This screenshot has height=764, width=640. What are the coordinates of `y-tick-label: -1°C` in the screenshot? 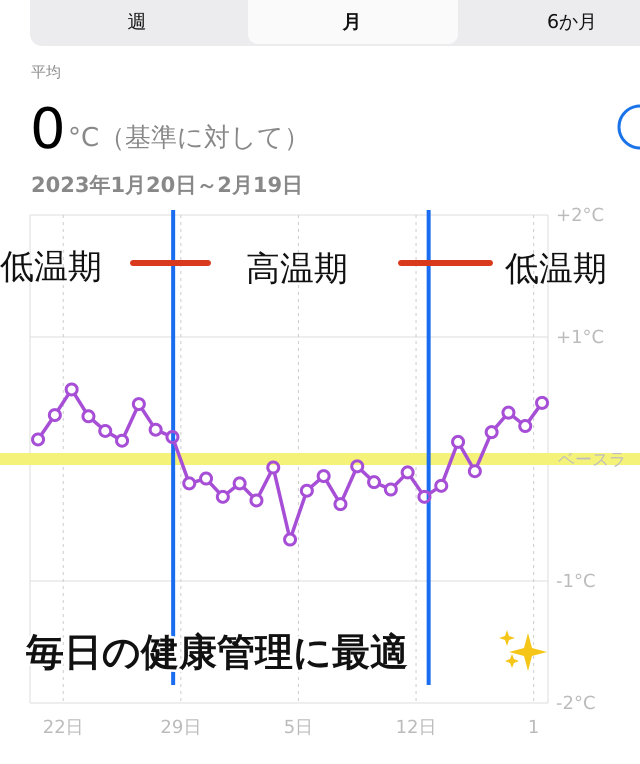 It's located at (576, 581).